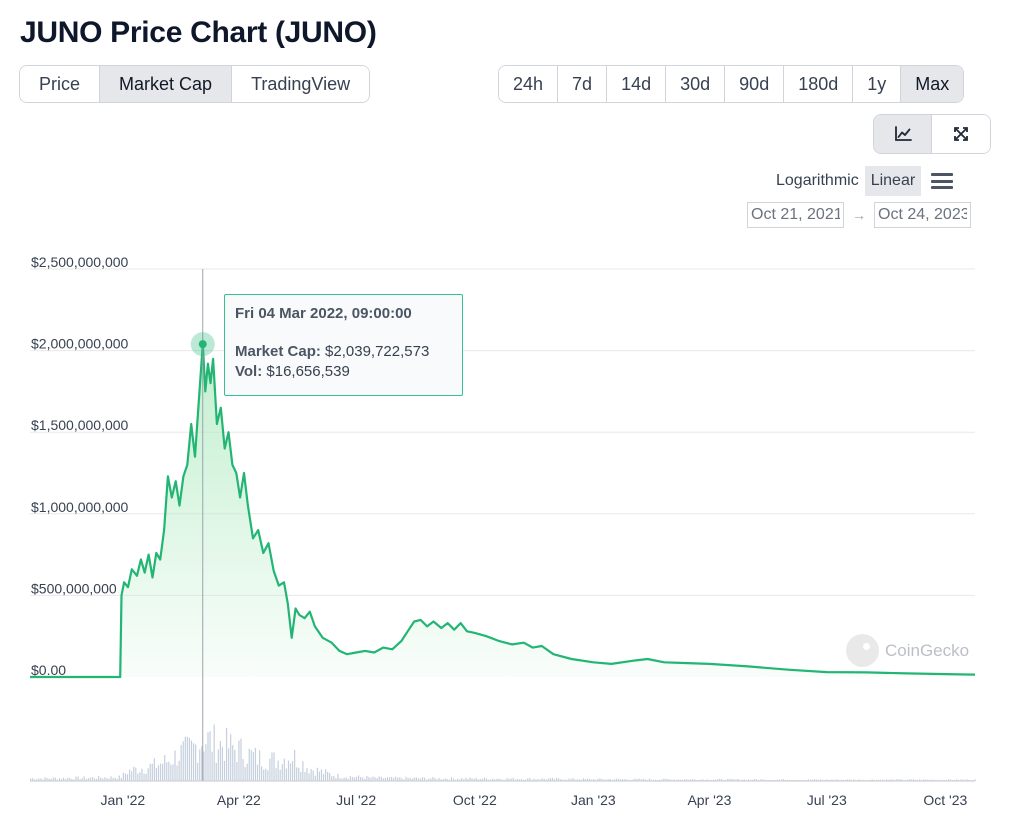  I want to click on tab-price: Price, so click(60, 84).